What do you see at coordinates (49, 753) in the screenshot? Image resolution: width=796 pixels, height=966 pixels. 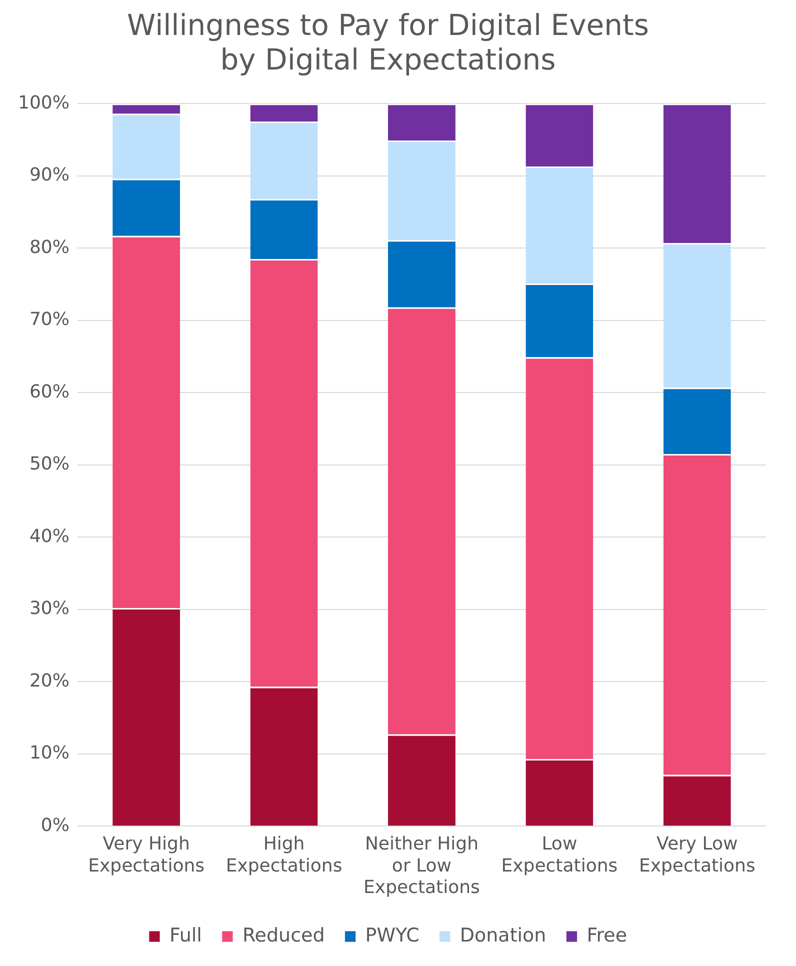 I see `y-tick-label: 10%` at bounding box center [49, 753].